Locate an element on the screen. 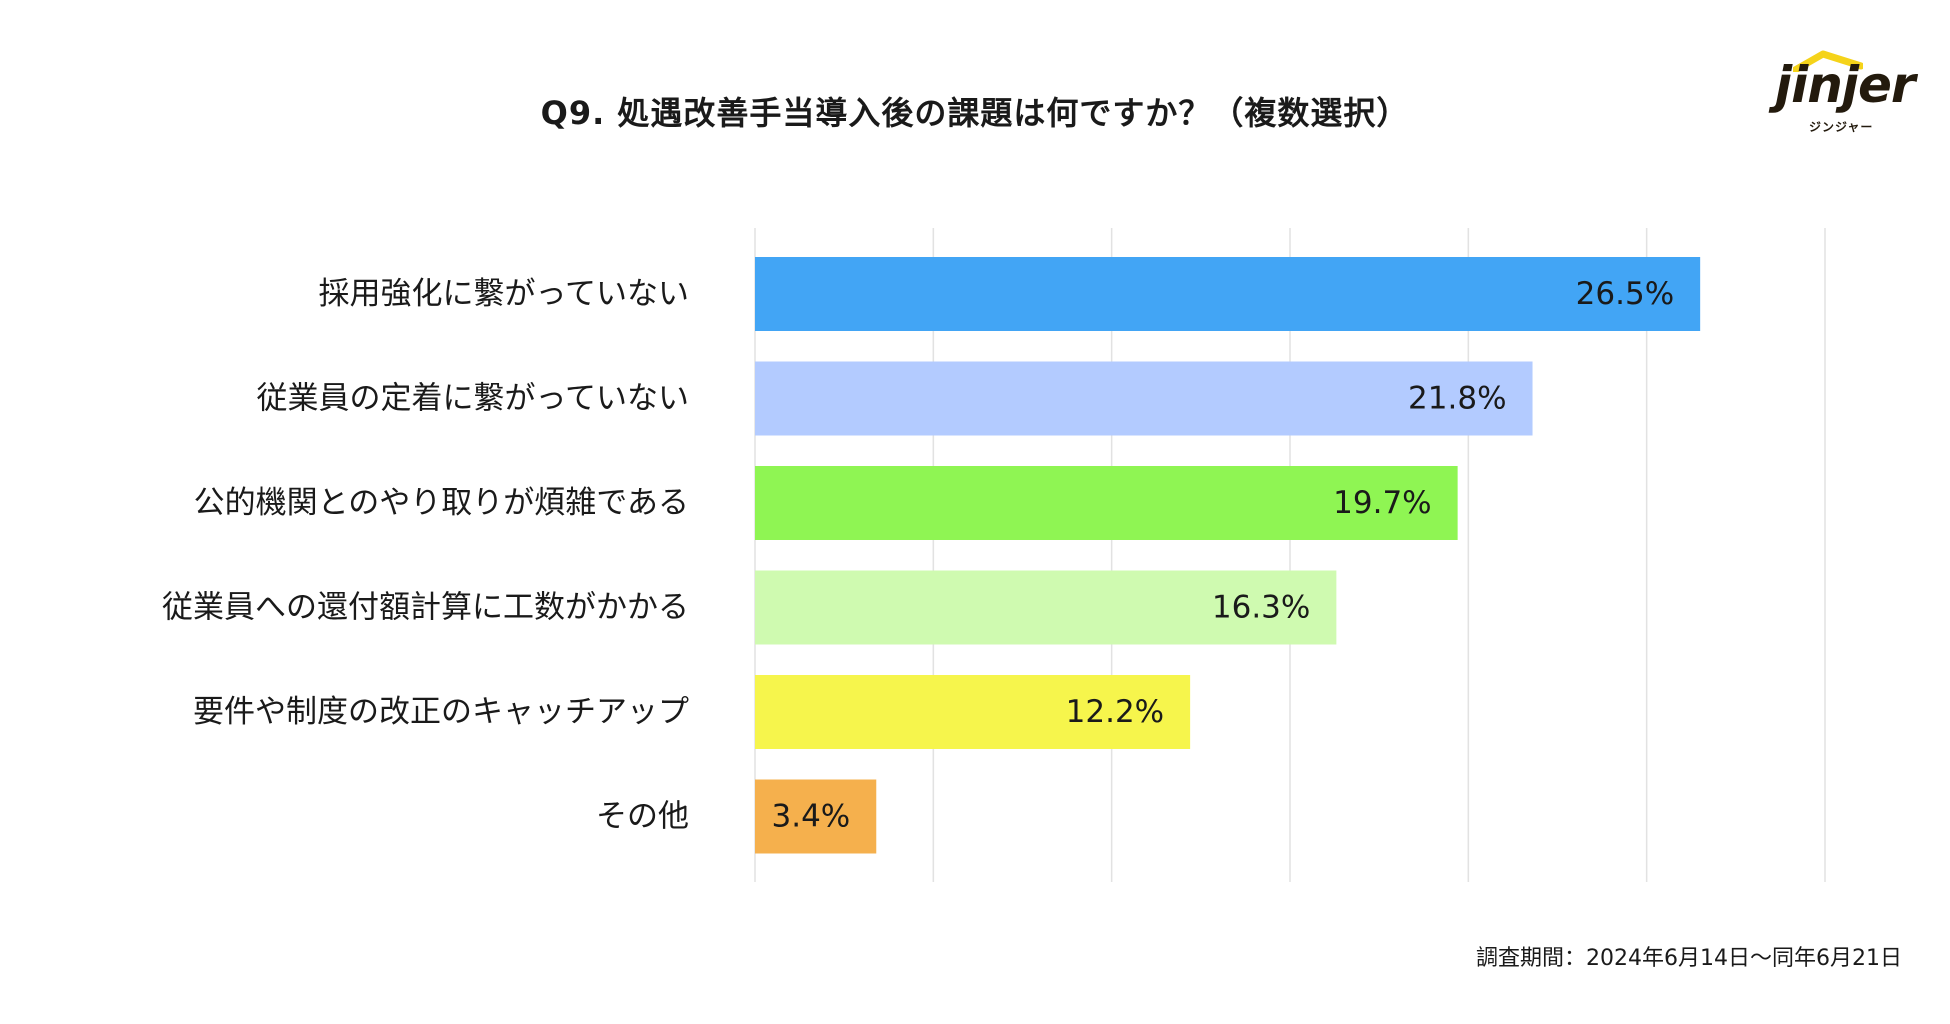 Image resolution: width=1950 pixels, height=1024 pixels. jinjer-logo: jinjer ジンジャー is located at coordinates (1845, 96).